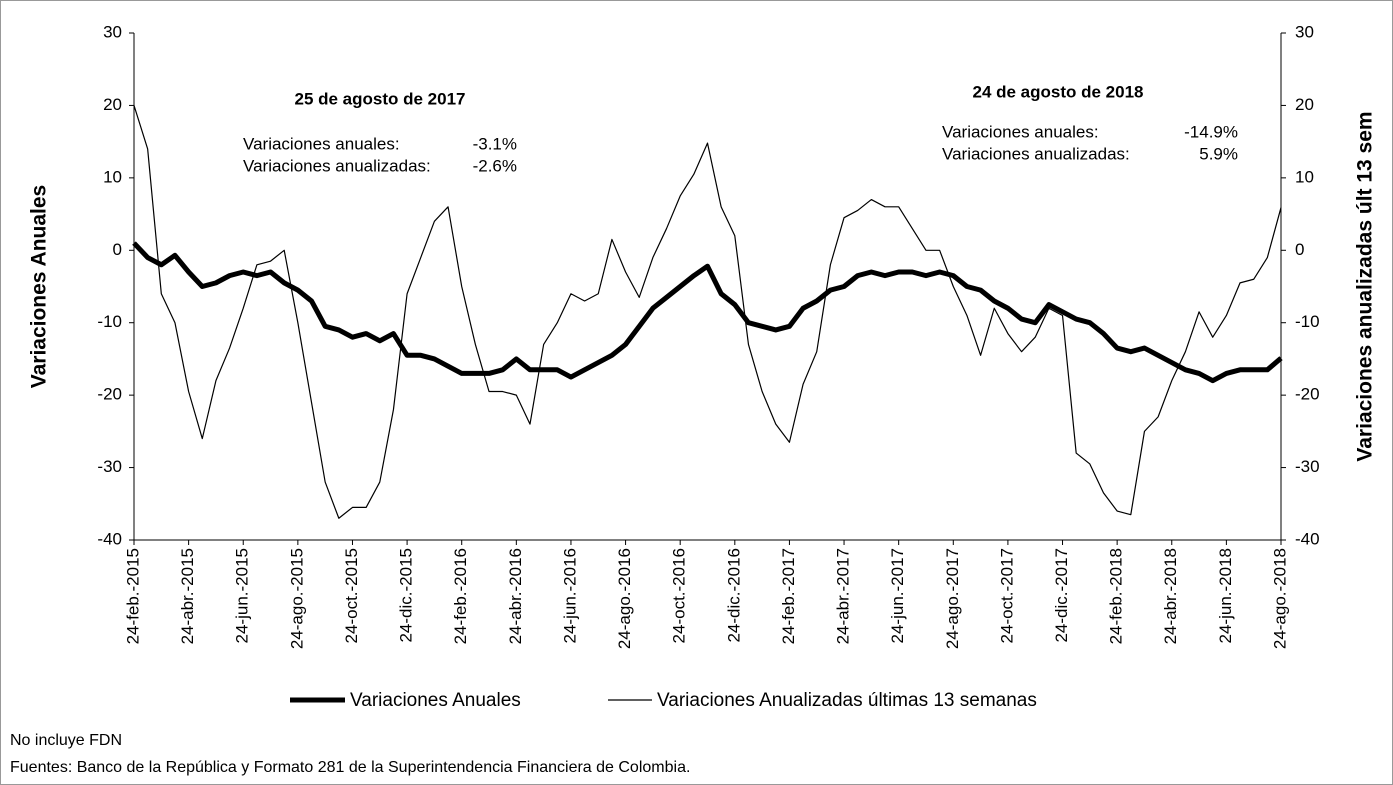  What do you see at coordinates (1365, 286) in the screenshot?
I see `y2-axis-title: Variaciones anualizadas últ 13 sem` at bounding box center [1365, 286].